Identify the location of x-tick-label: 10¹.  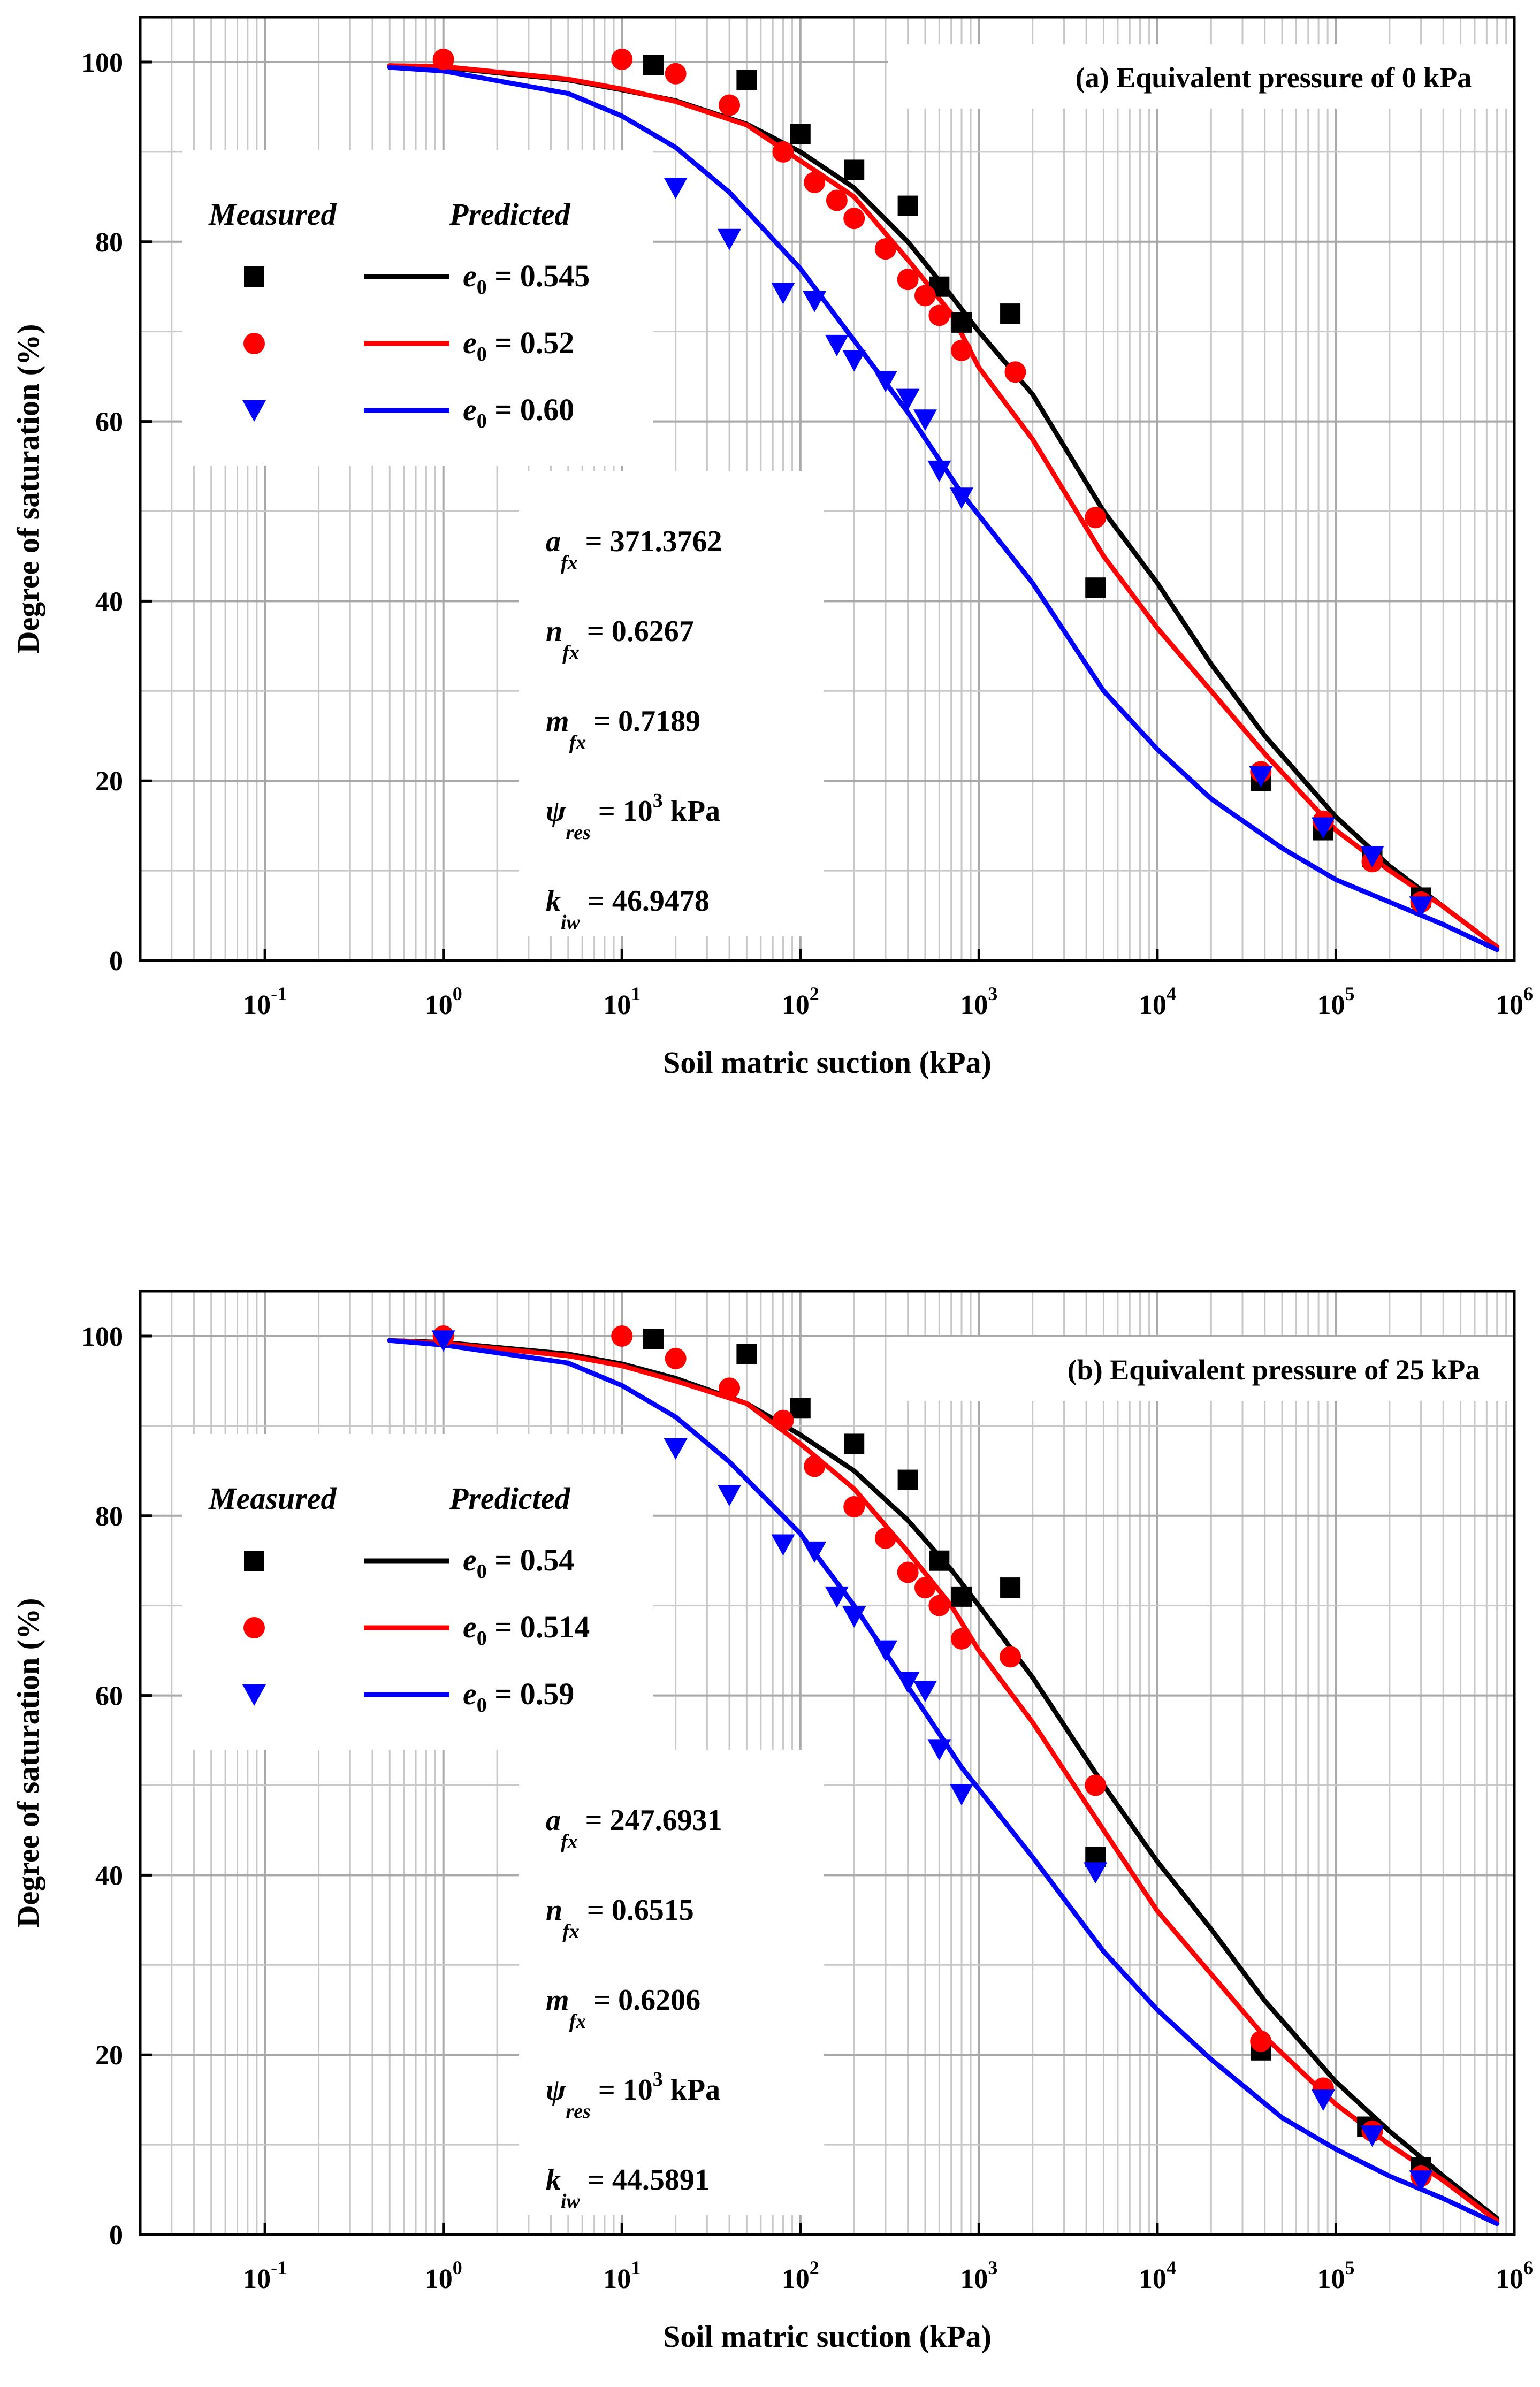
(622, 2275).